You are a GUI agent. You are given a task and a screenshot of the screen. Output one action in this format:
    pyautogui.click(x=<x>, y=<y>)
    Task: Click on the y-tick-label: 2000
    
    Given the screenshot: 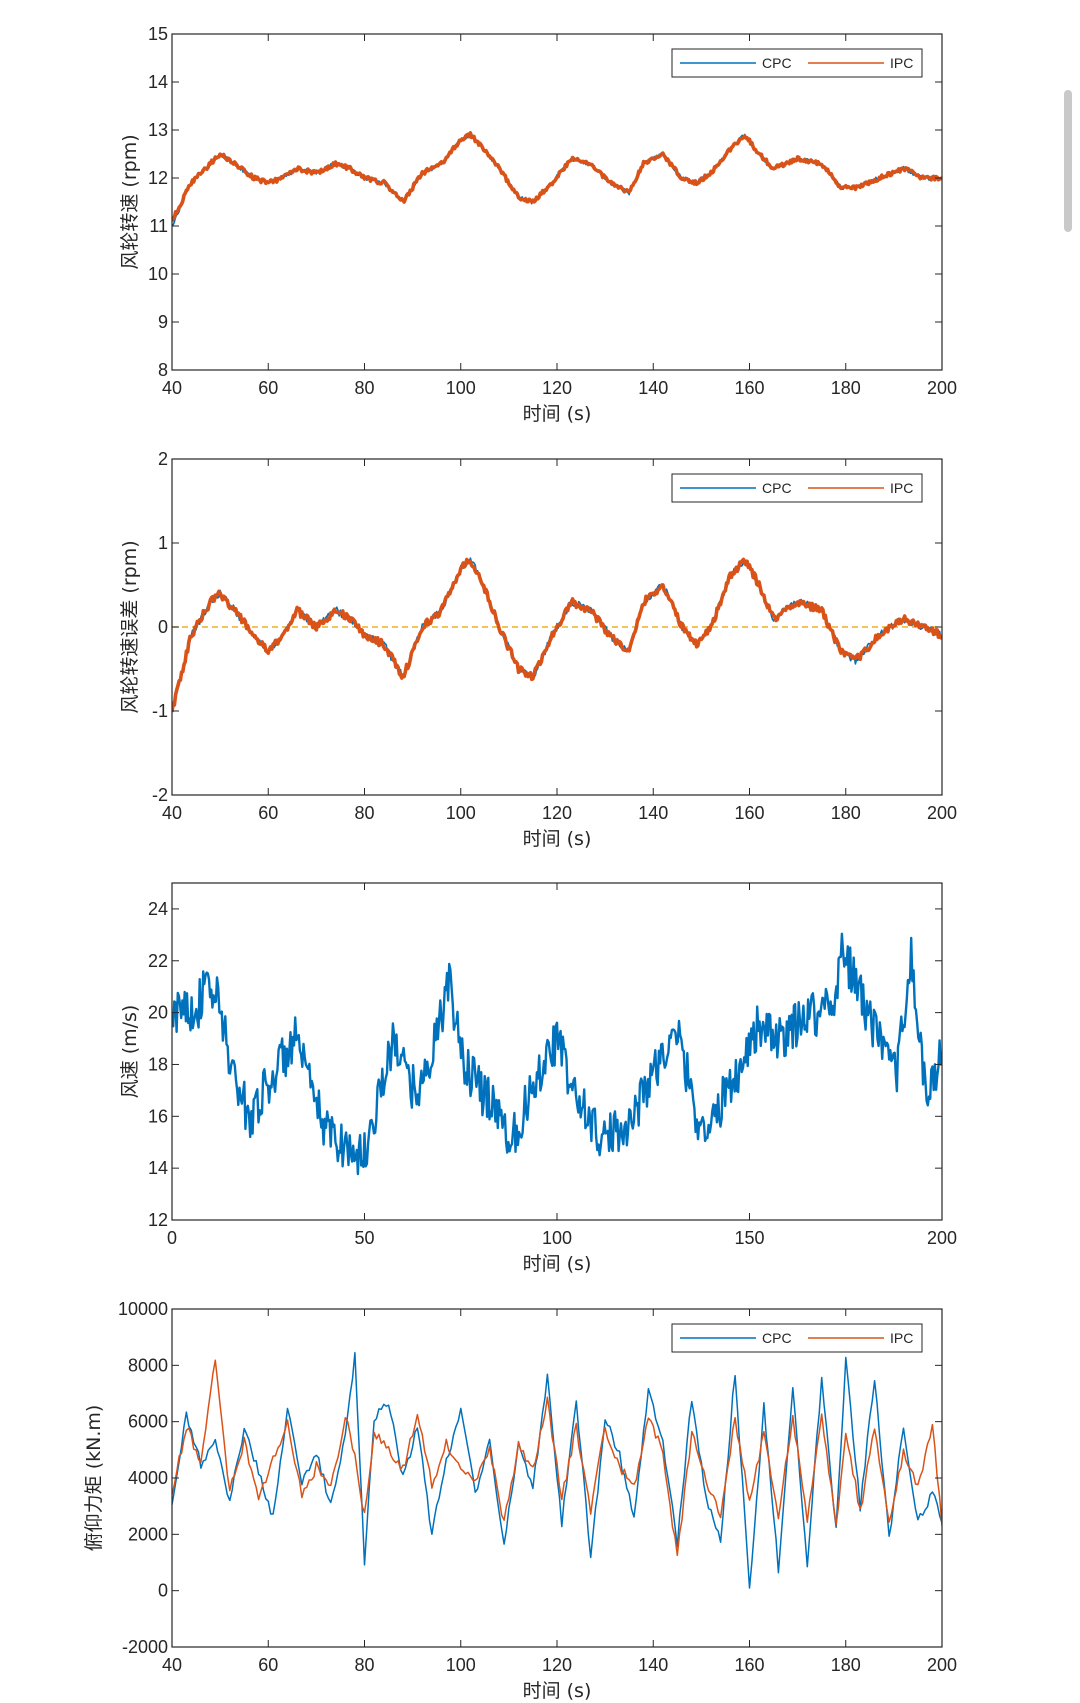 What is the action you would take?
    pyautogui.click(x=148, y=1534)
    